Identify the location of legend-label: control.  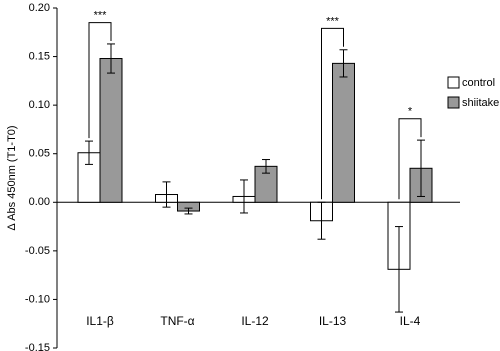
(478, 83).